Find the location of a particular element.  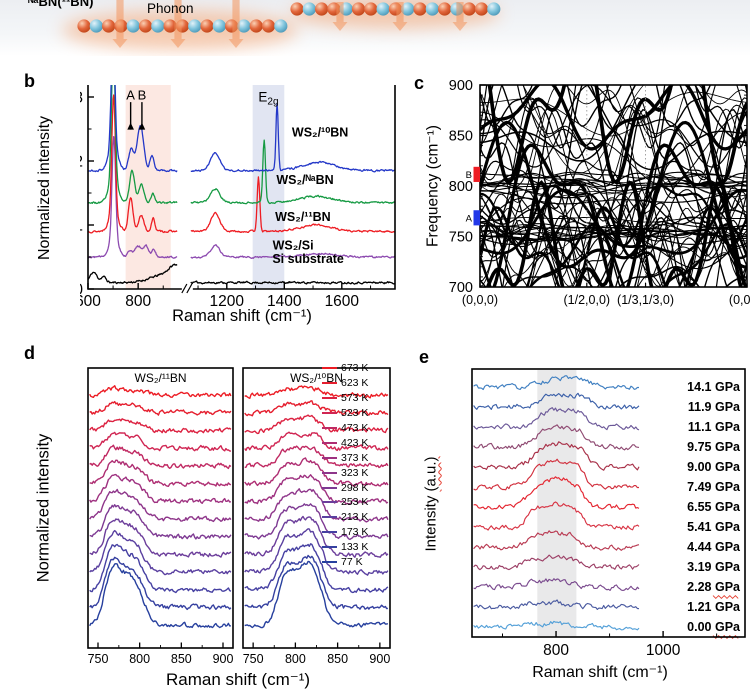

svg-text: 1400 is located at coordinates (284, 301).